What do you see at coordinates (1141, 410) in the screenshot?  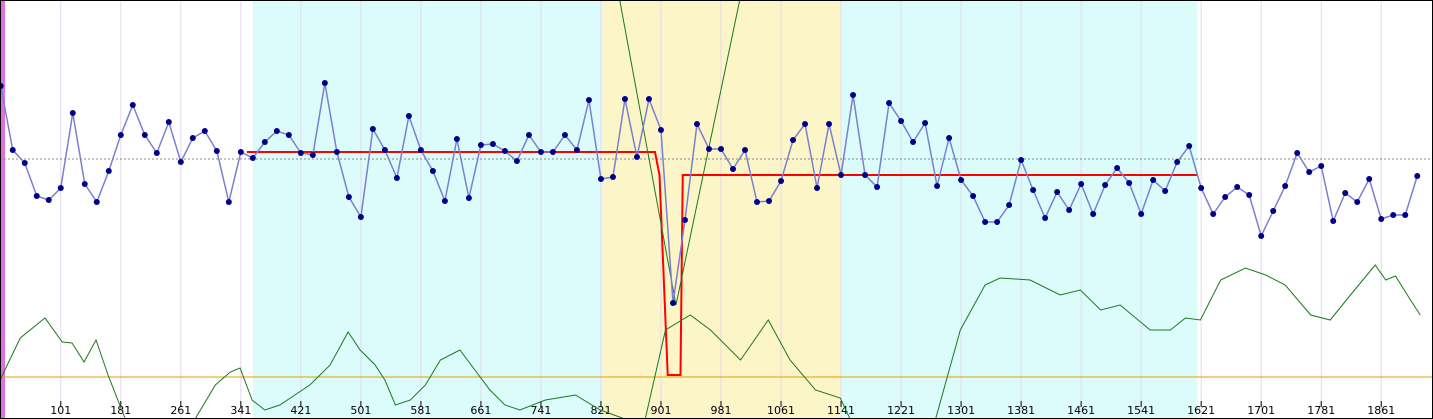 I see `x-tick-label: 1541` at bounding box center [1141, 410].